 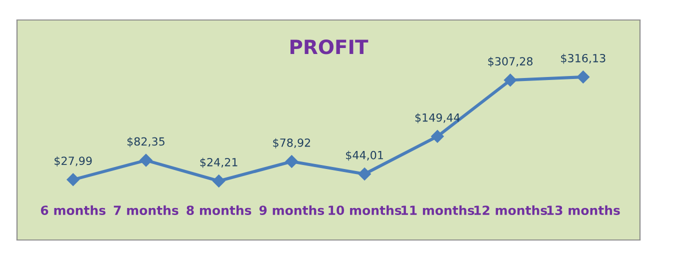 I want to click on x-tick-label: 12 months, so click(x=510, y=210).